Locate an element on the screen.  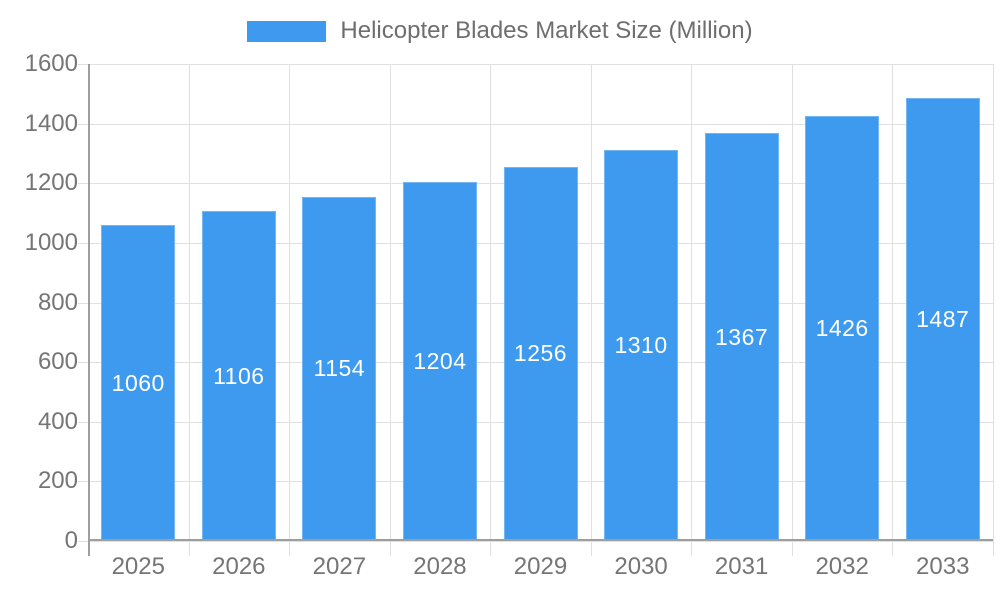
x-tick-label: 2033 is located at coordinates (943, 566).